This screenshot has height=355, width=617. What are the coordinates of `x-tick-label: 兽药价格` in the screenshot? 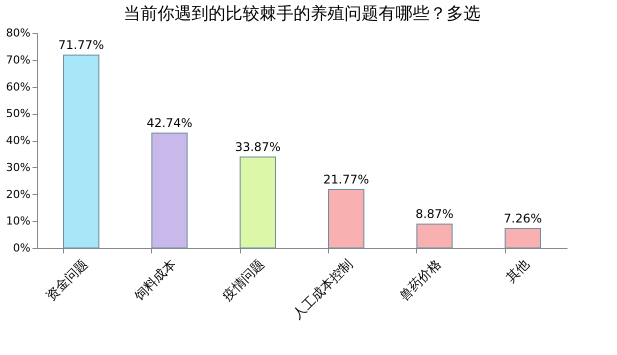 It's located at (420, 280).